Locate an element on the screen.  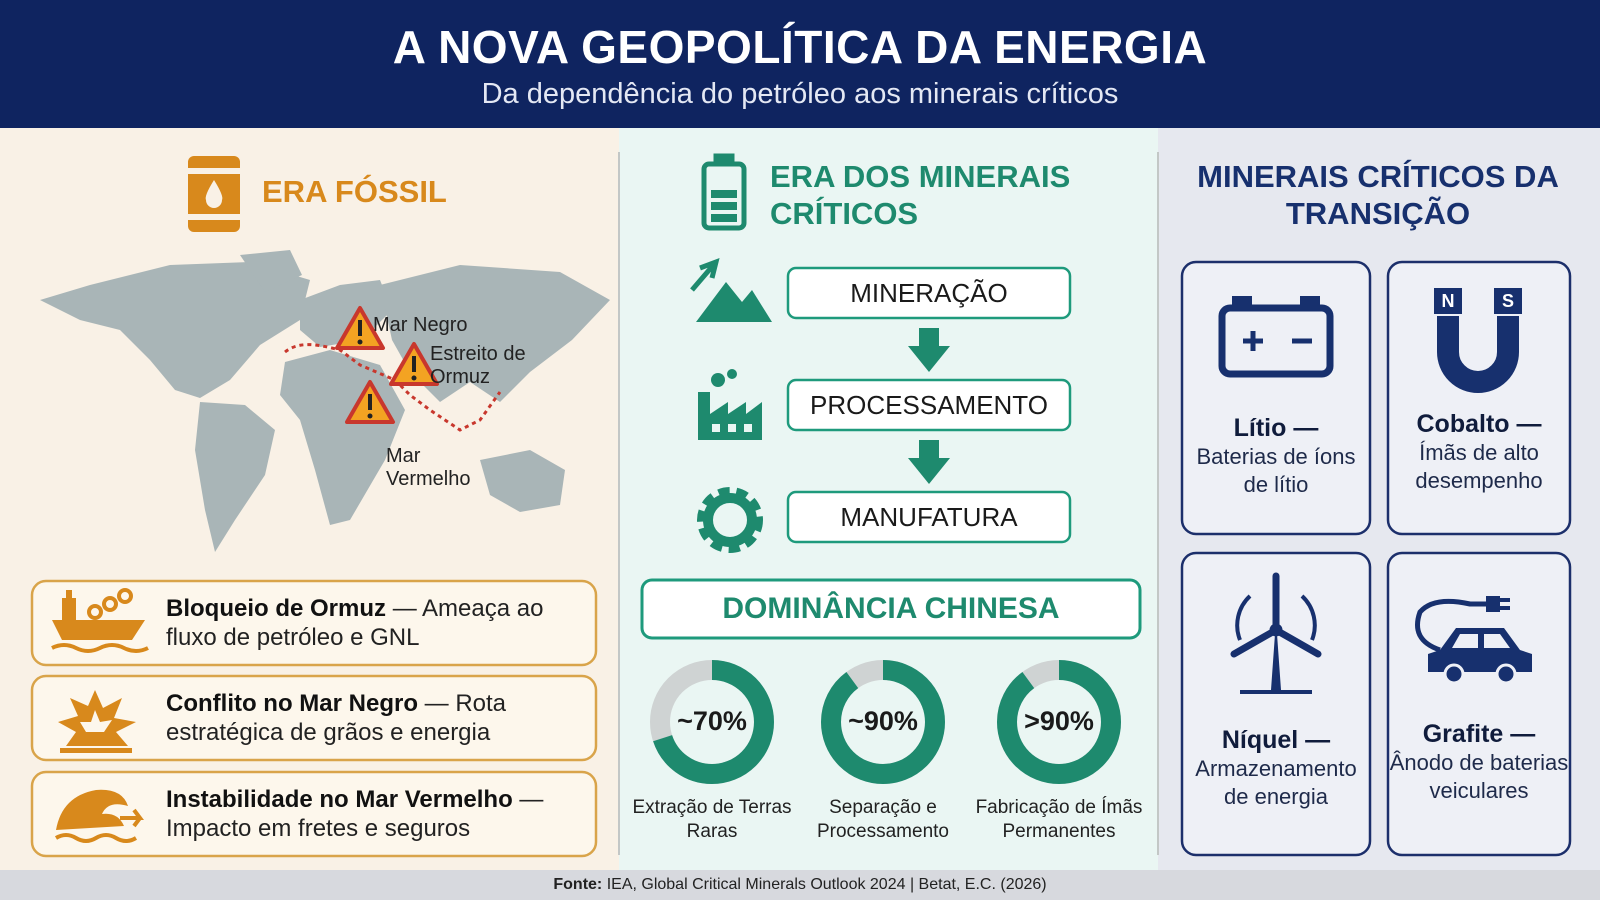
donut-label: ~70% is located at coordinates (712, 721).